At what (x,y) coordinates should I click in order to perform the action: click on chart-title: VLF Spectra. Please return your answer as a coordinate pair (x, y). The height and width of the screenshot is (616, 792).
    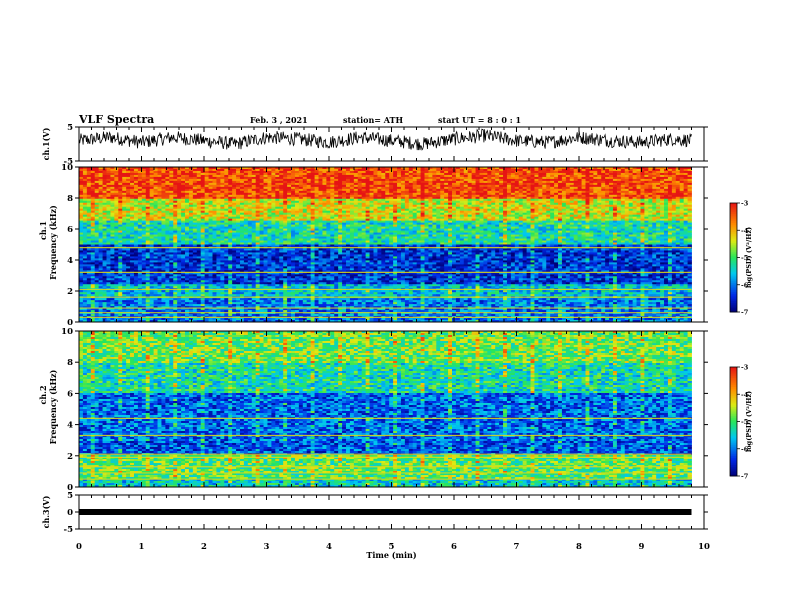
    Looking at the image, I should click on (116, 119).